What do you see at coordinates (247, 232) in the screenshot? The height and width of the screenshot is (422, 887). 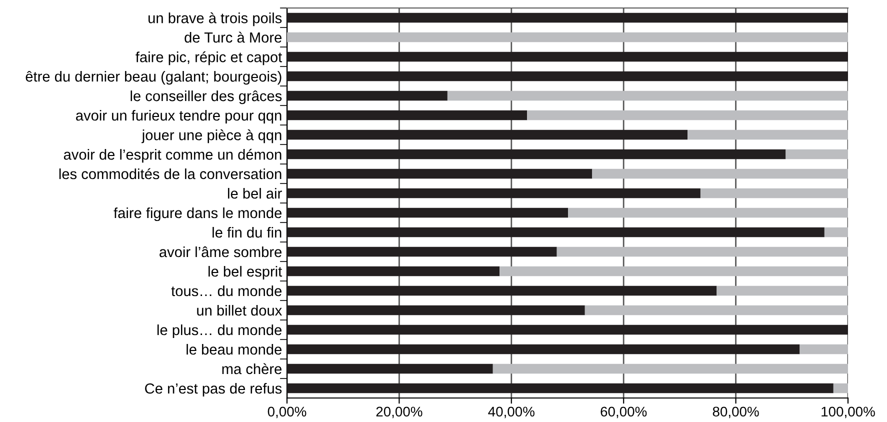 I see `y-tick-label: le fin du fin` at bounding box center [247, 232].